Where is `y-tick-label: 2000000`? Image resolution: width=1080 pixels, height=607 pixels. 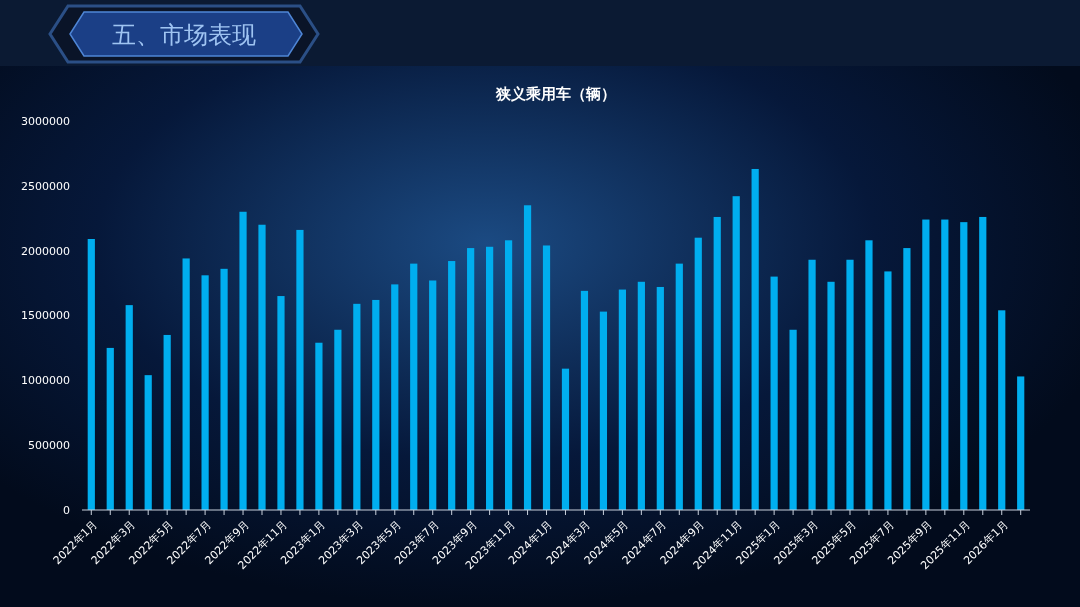 y-tick-label: 2000000 is located at coordinates (45, 251).